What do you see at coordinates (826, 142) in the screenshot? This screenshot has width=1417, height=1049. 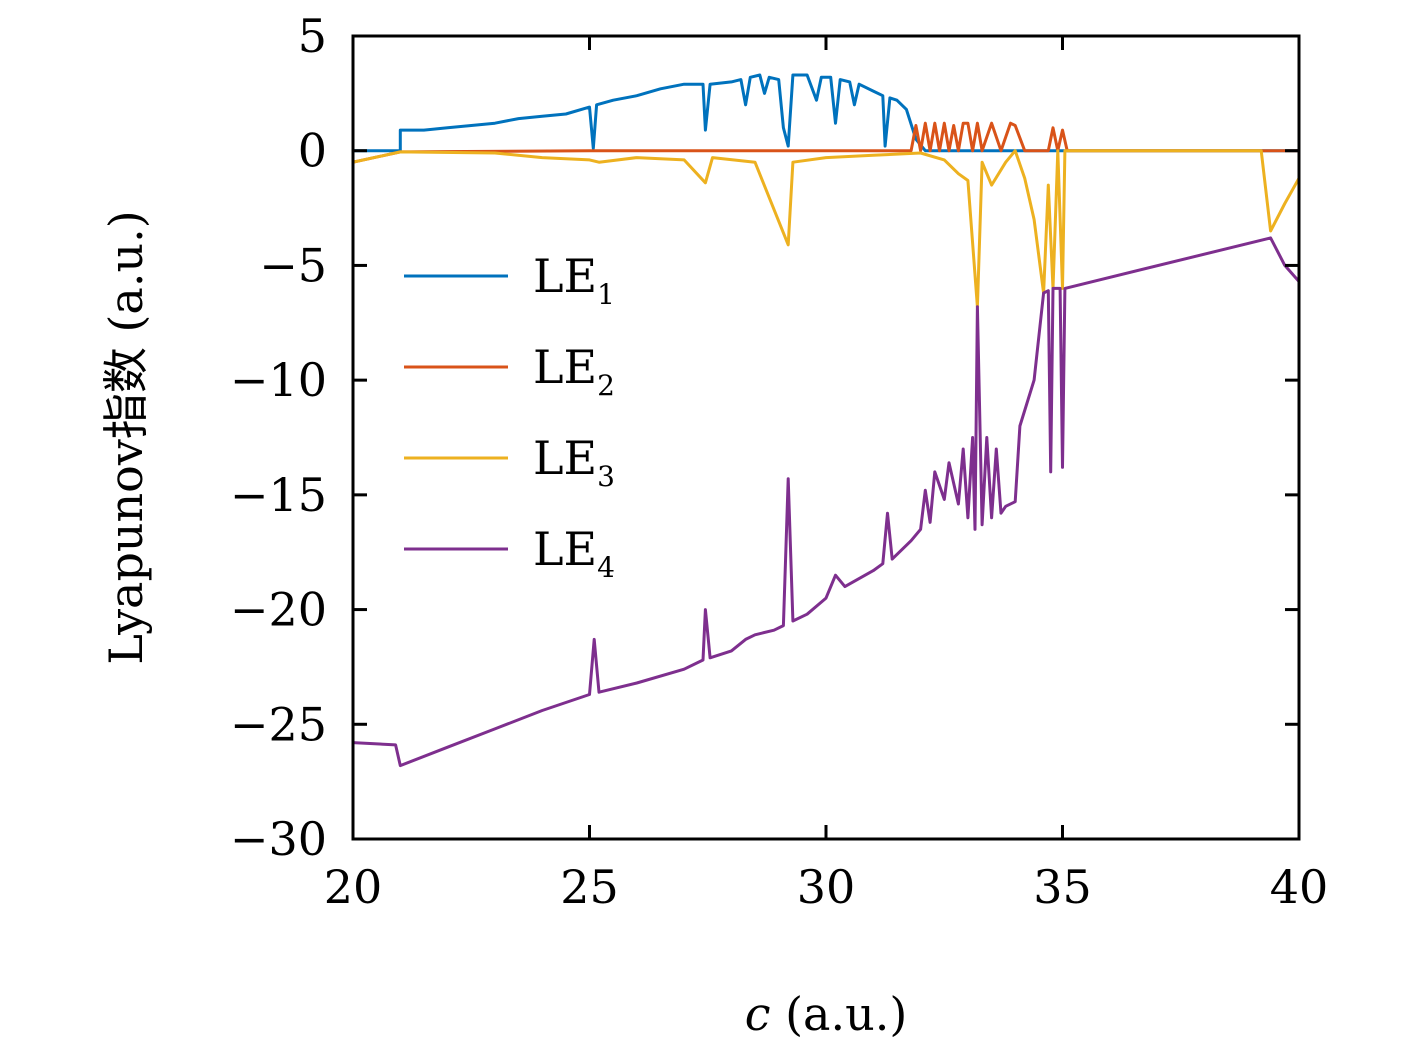 I see `series-line-le2` at bounding box center [826, 142].